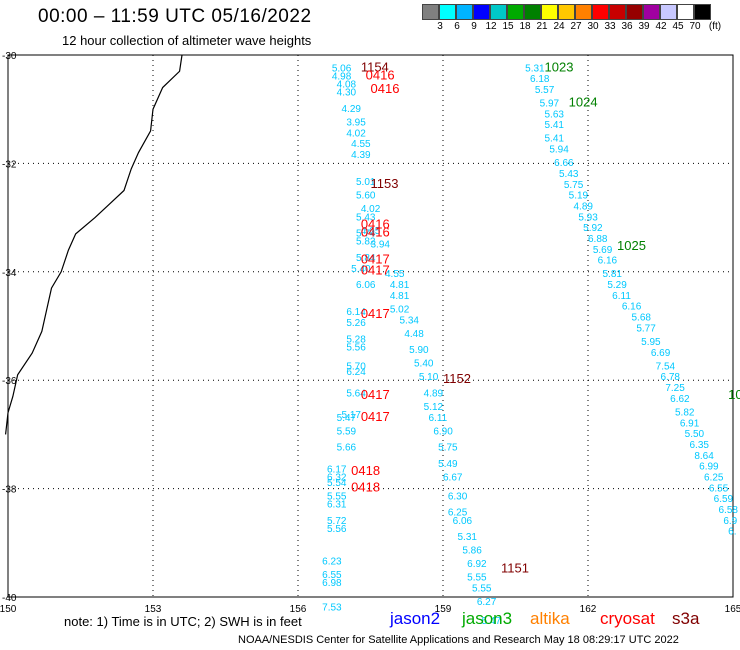  What do you see at coordinates (610, 26) in the screenshot?
I see `scale-tick-label: 33` at bounding box center [610, 26].